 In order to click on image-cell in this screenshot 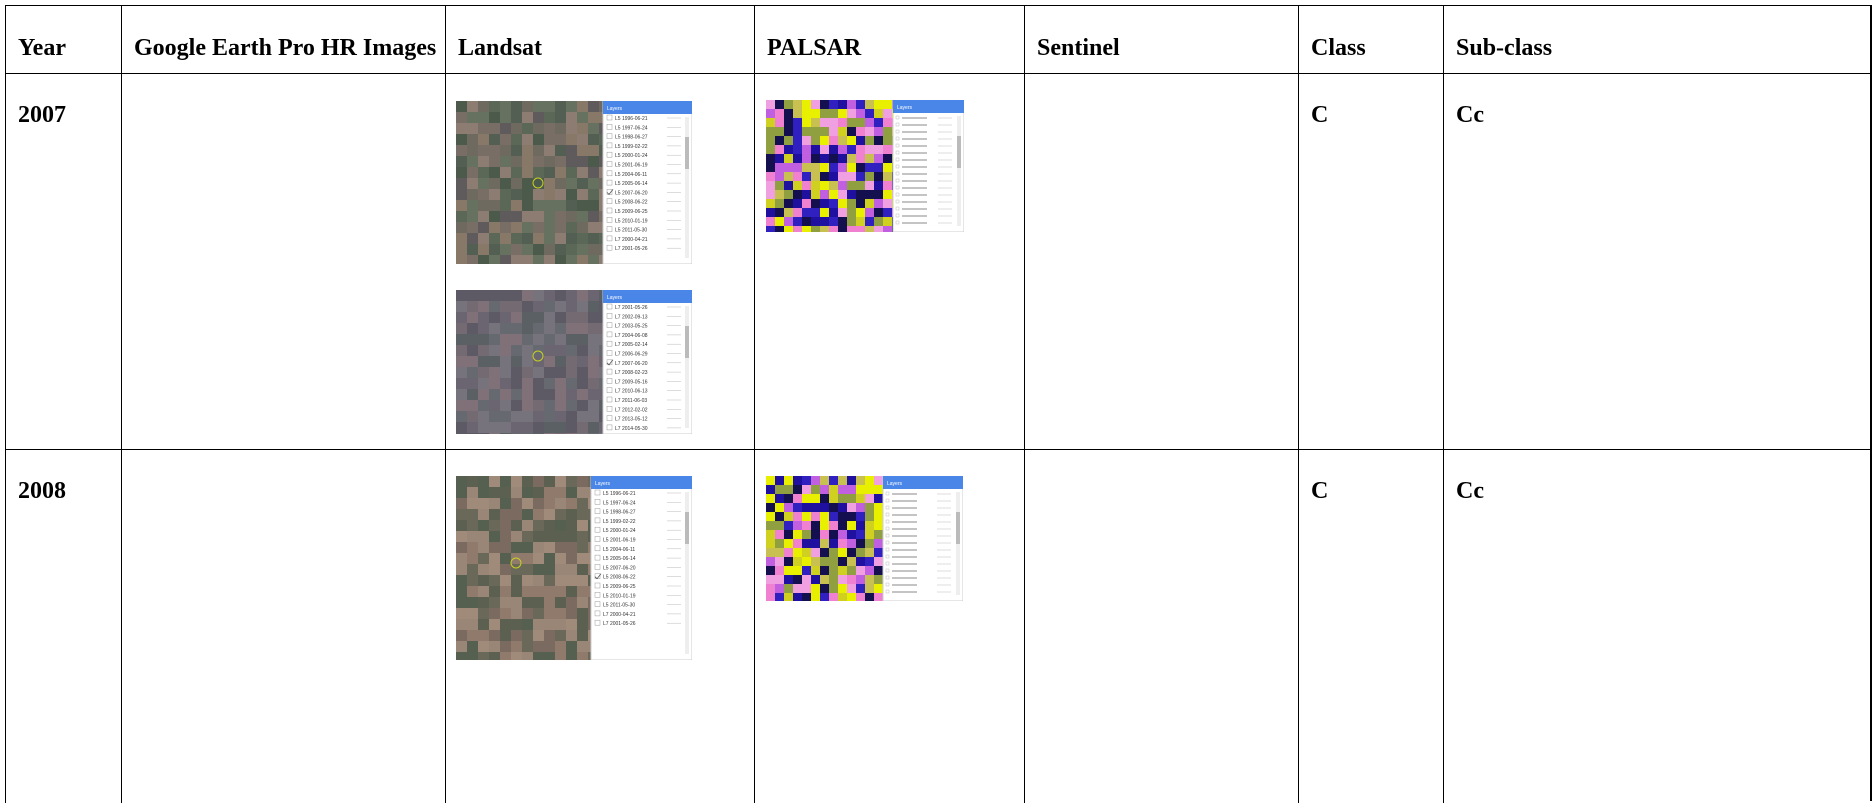, I will do `click(890, 262)`.